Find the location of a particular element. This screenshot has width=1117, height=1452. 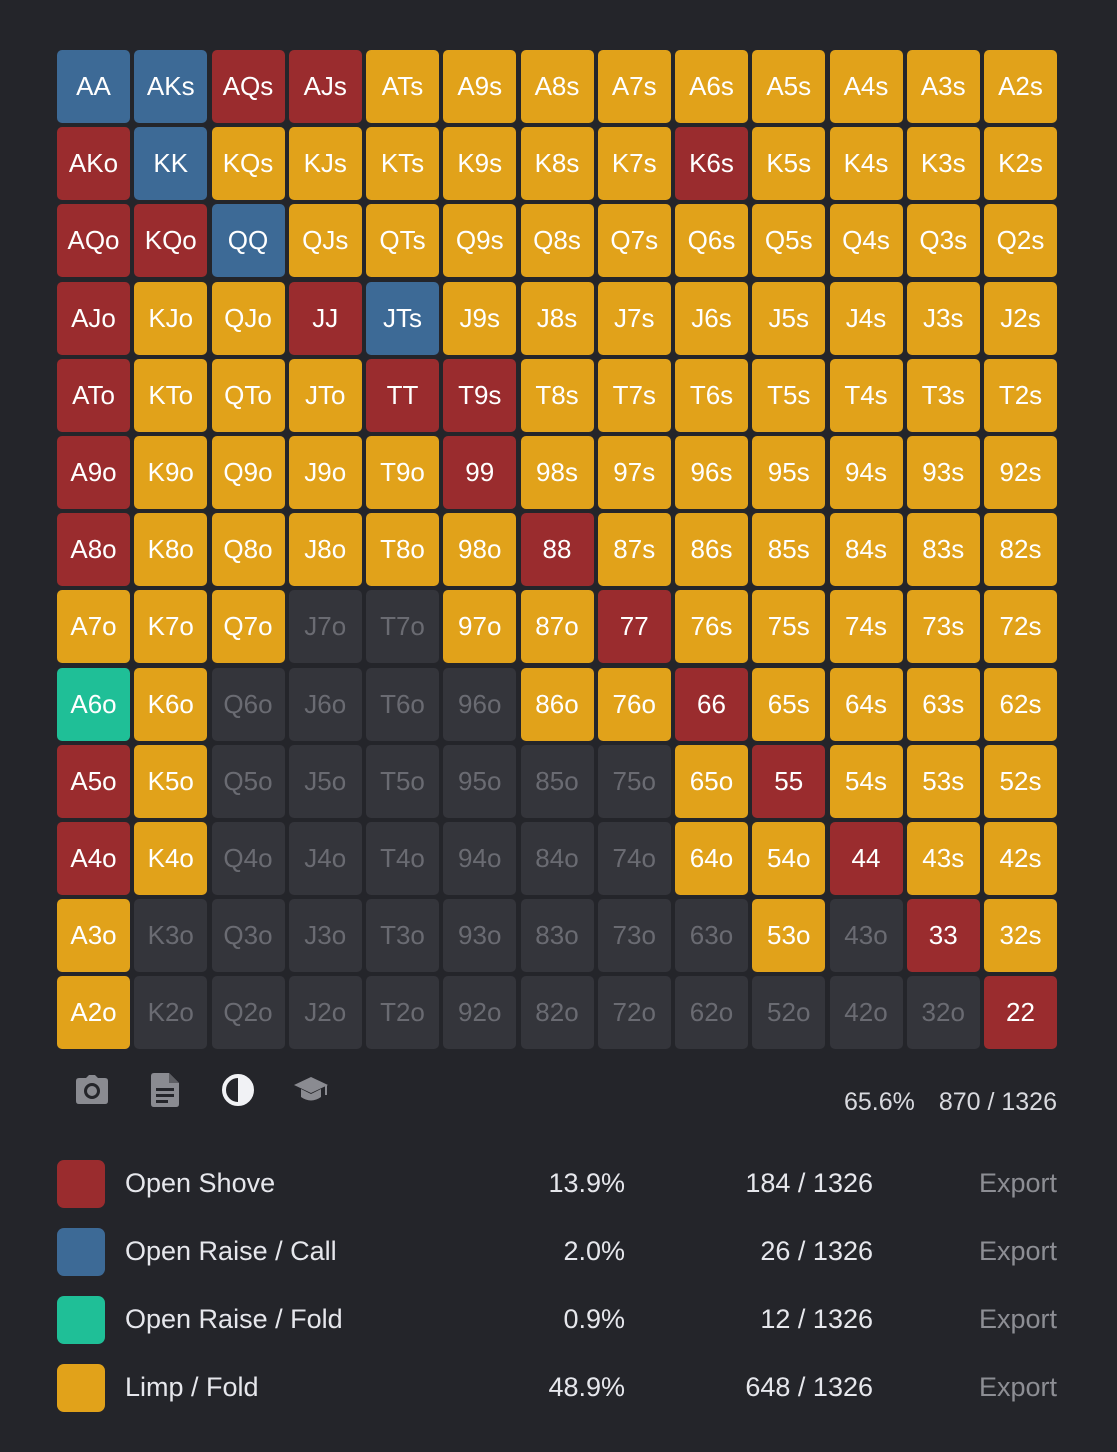

hand-cell: J6s is located at coordinates (711, 318).